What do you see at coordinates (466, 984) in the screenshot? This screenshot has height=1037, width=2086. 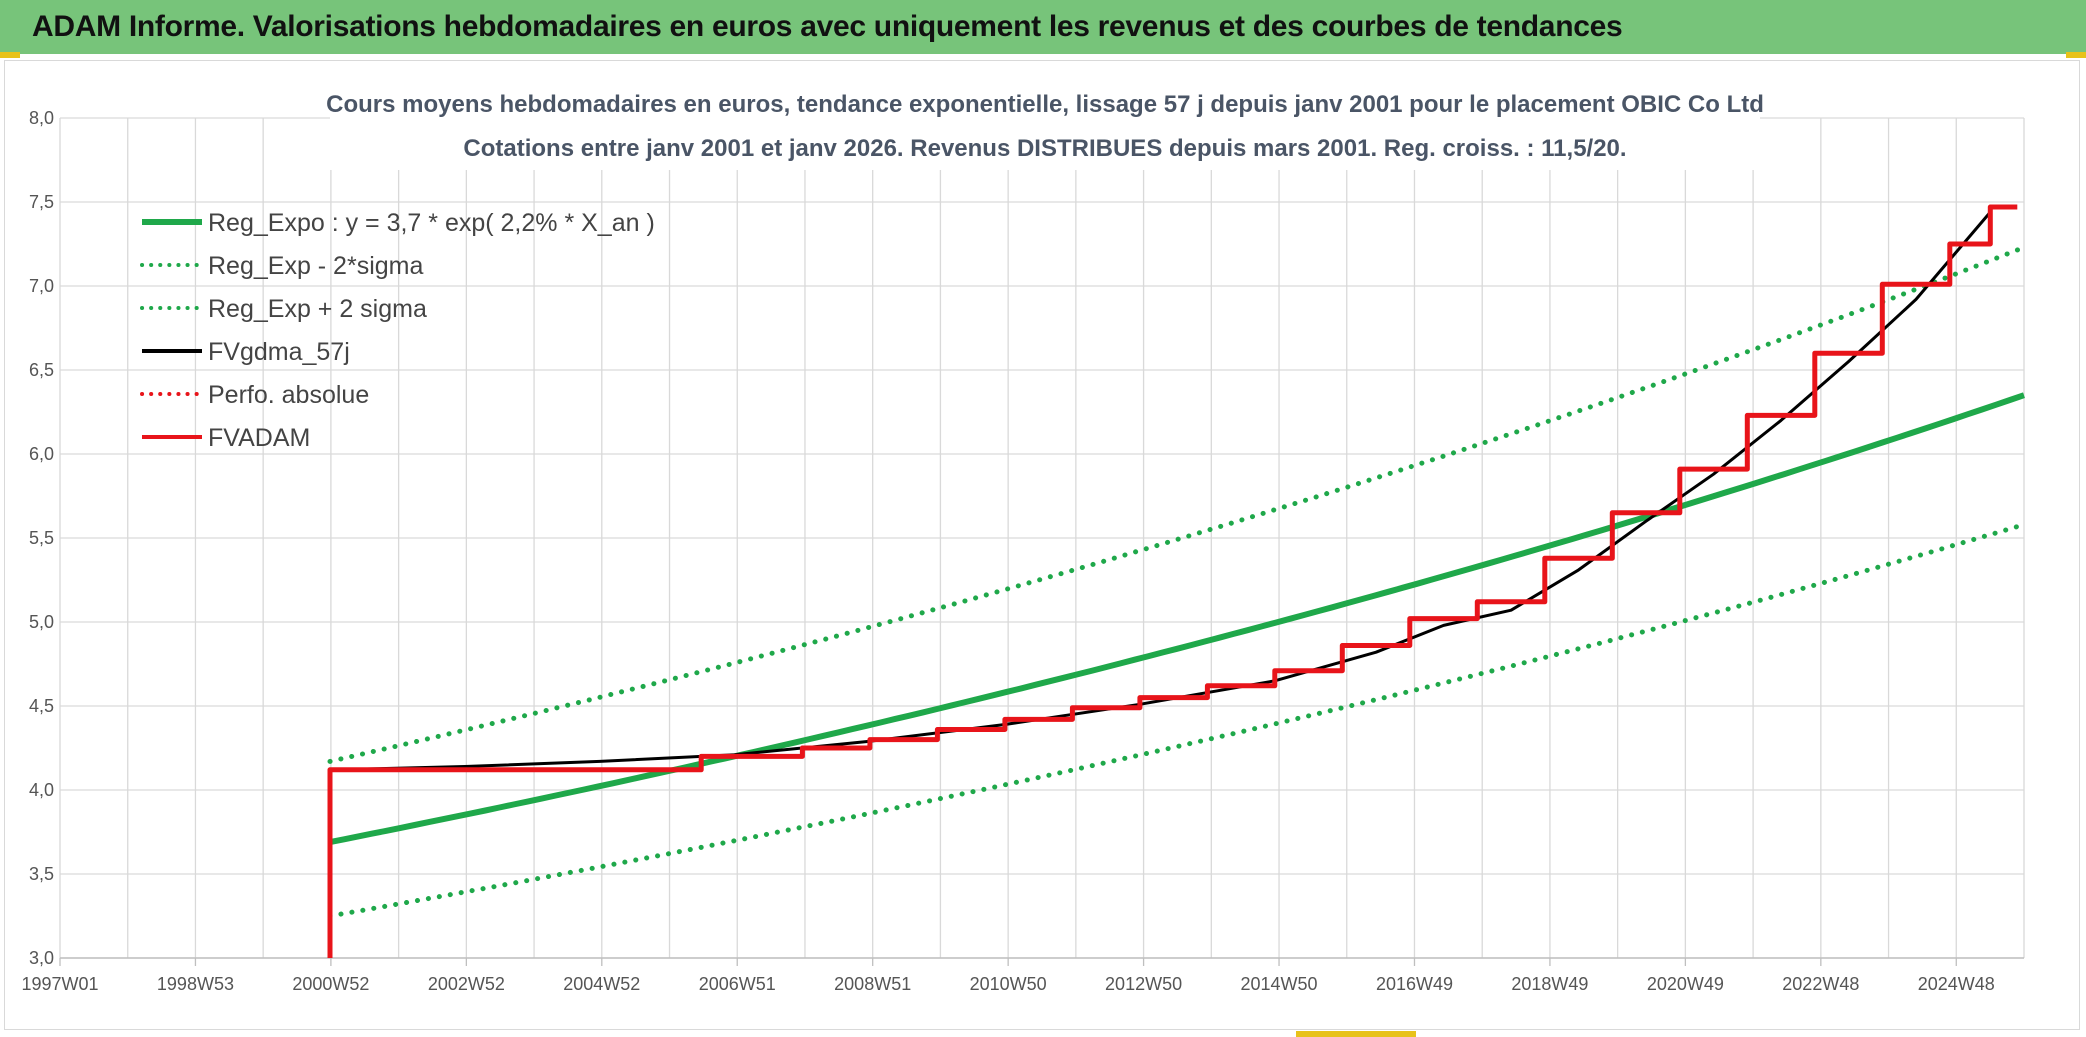 I see `x-tick-label: 2002W52` at bounding box center [466, 984].